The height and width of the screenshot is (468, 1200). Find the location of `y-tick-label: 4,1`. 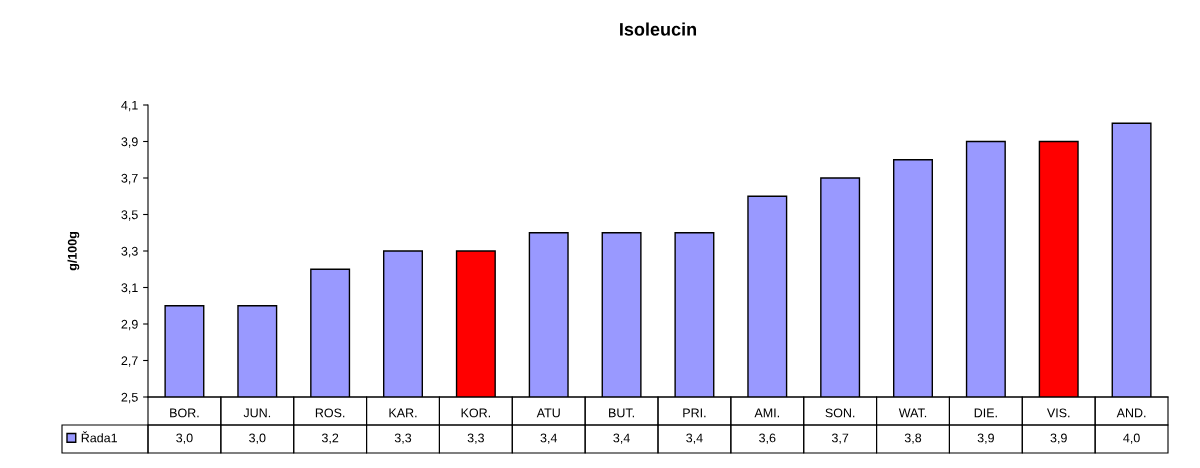

y-tick-label: 4,1 is located at coordinates (129, 106).